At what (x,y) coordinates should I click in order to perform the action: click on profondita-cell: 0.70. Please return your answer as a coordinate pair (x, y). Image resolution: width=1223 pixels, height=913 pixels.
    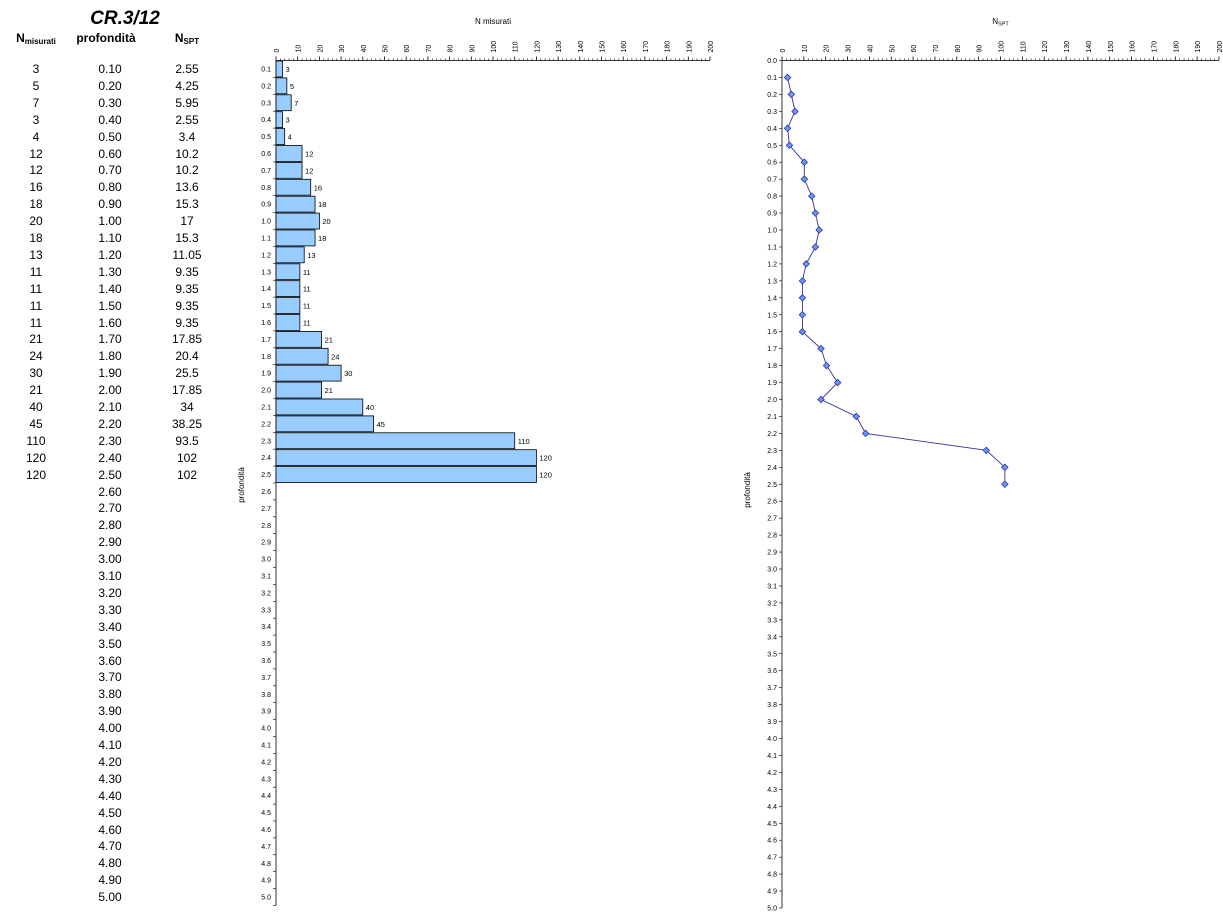
    Looking at the image, I should click on (110, 170).